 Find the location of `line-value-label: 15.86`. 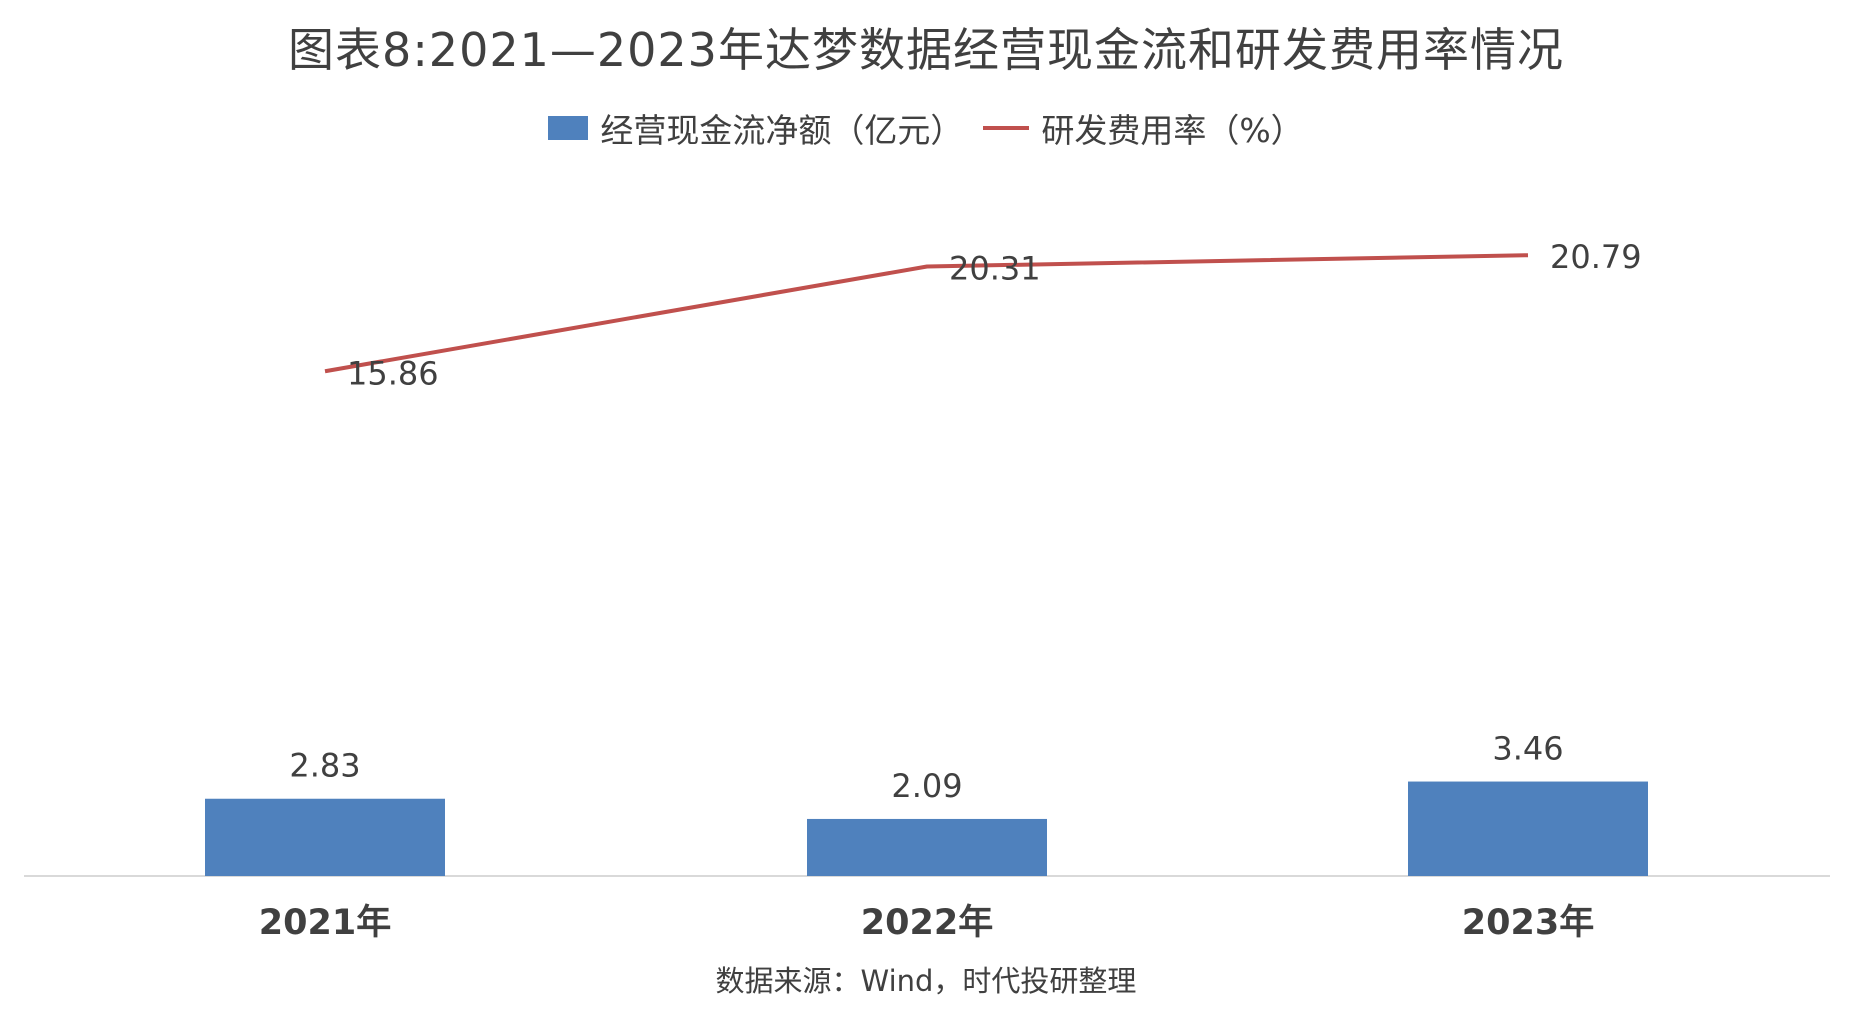

line-value-label: 15.86 is located at coordinates (393, 373).